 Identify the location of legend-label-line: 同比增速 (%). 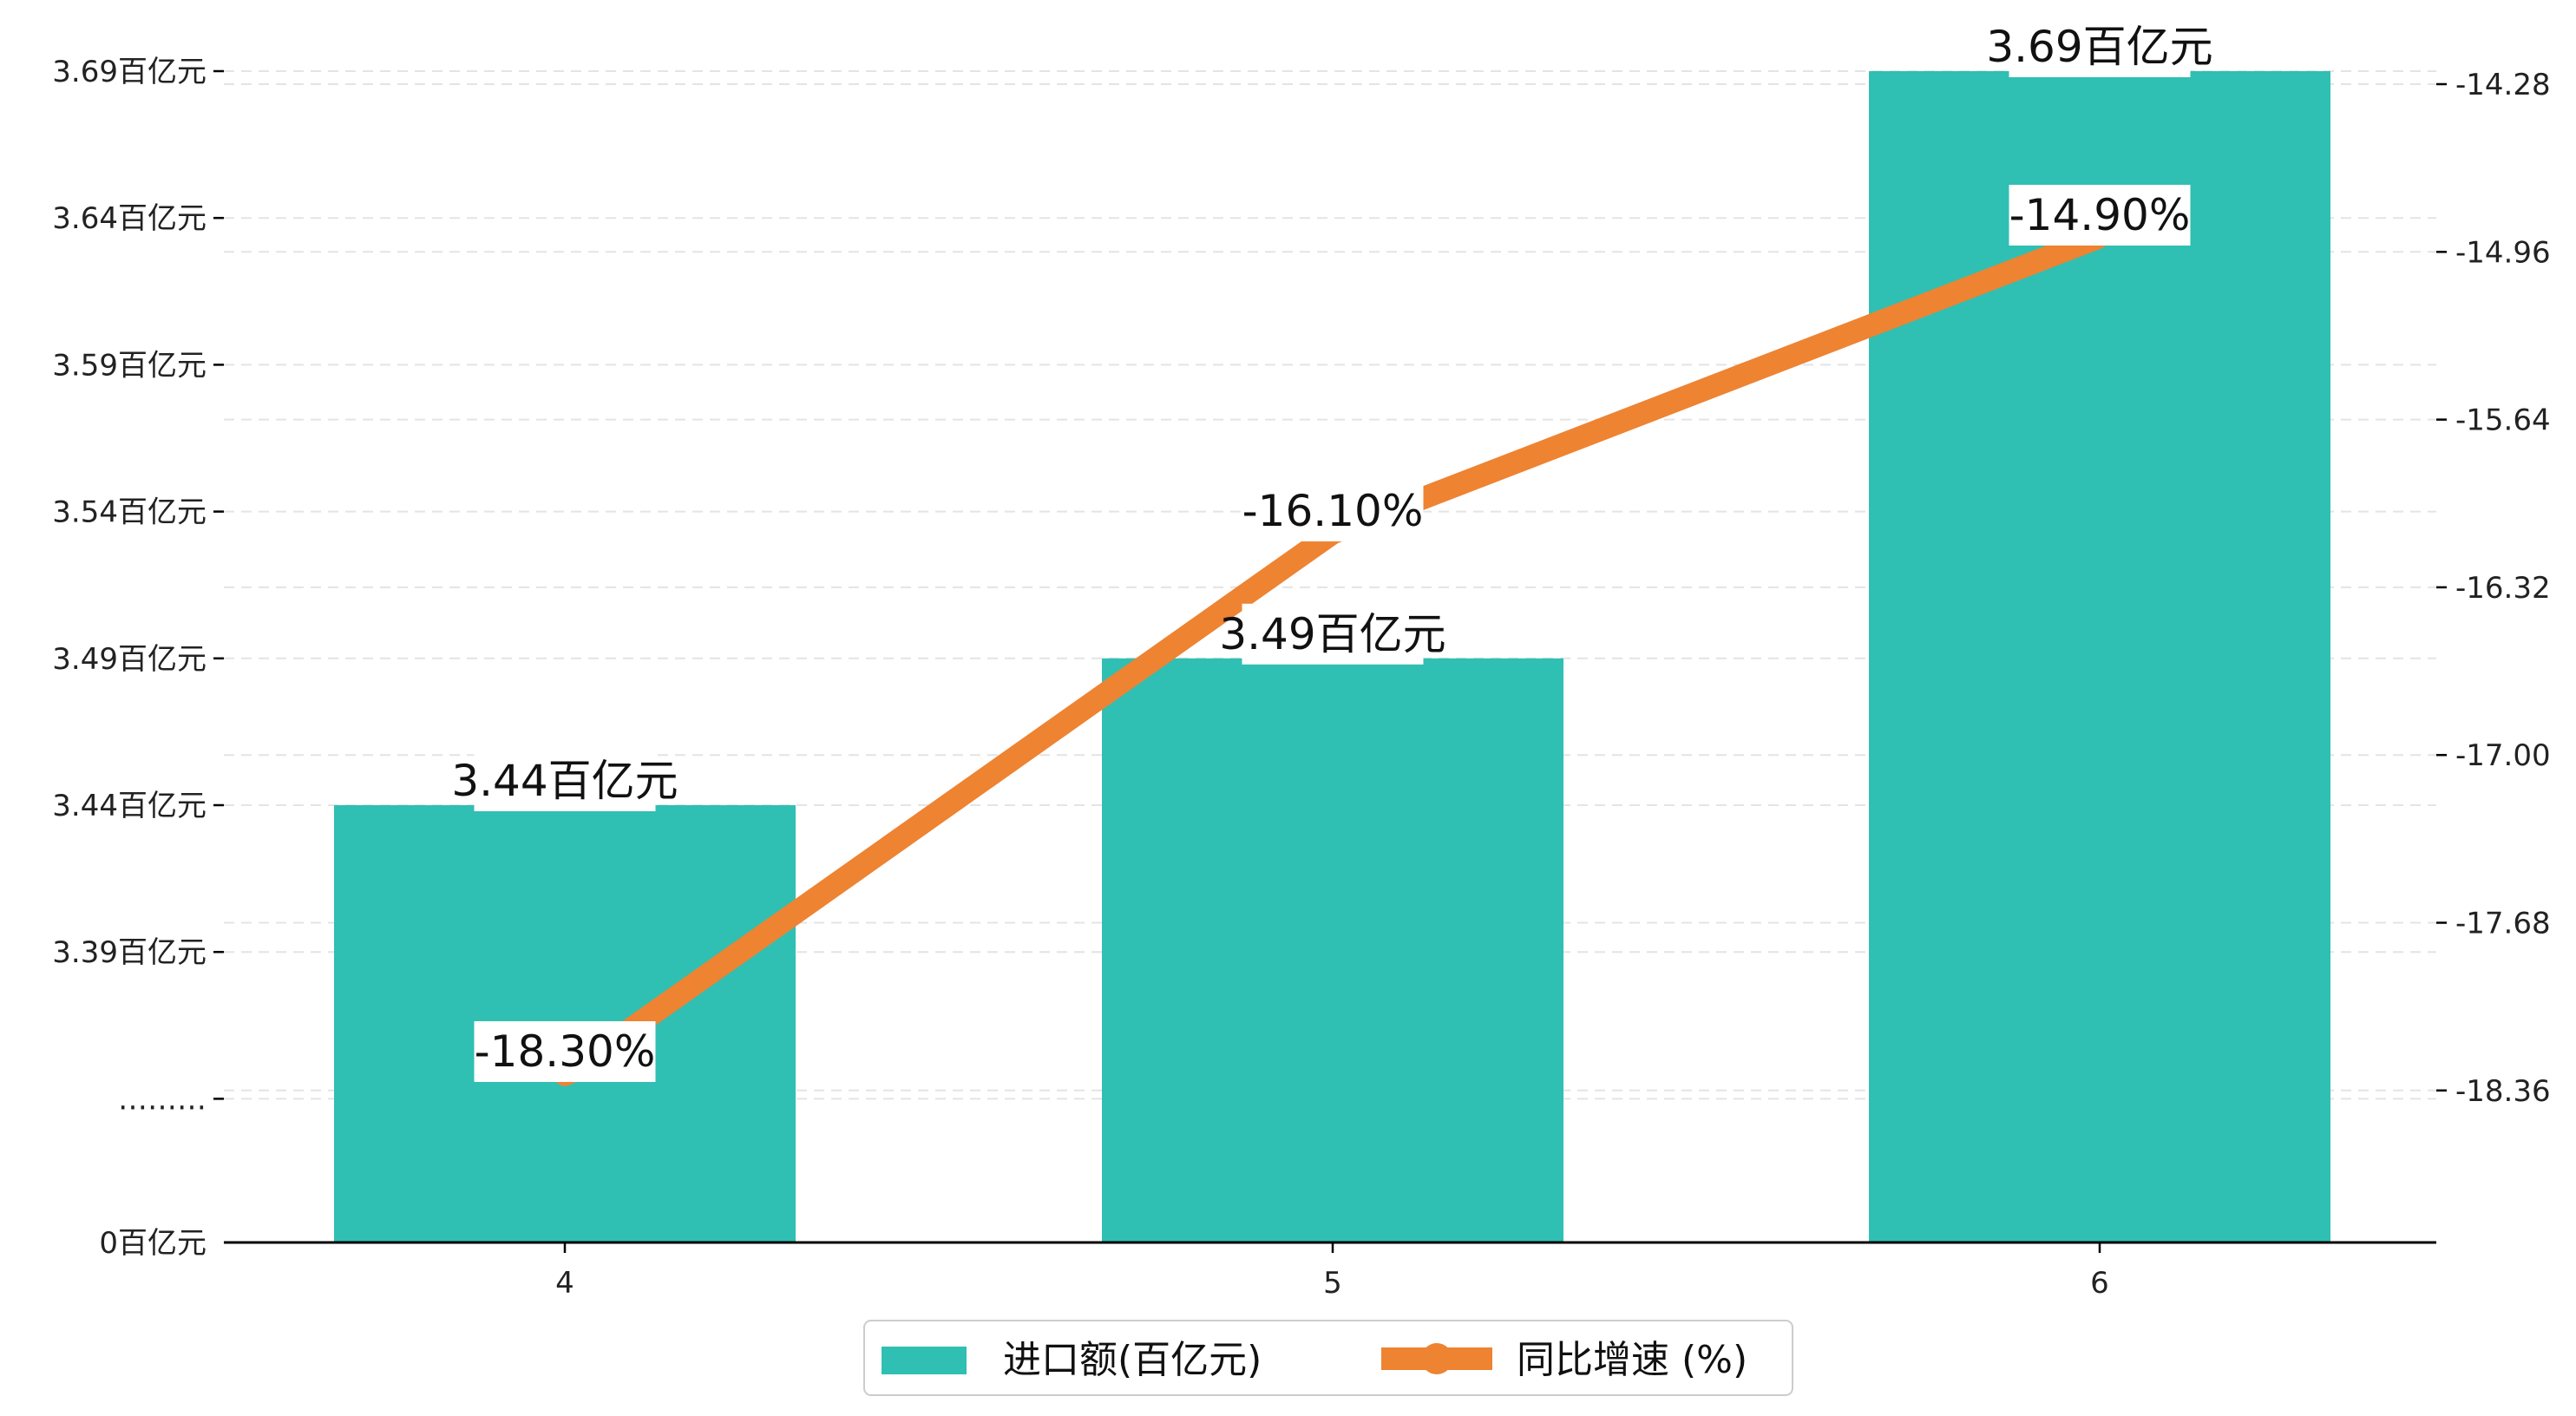
(1632, 1360).